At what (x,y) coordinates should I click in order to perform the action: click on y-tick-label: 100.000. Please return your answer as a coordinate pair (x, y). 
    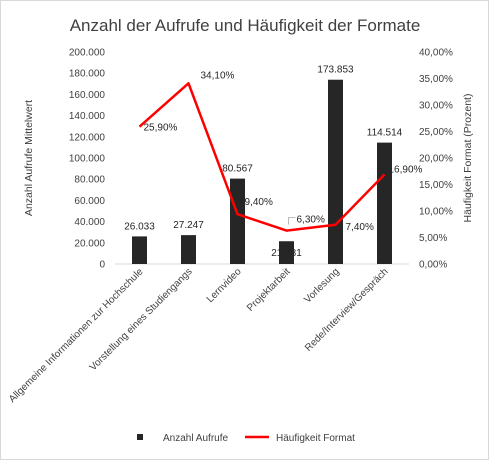
    Looking at the image, I should click on (87, 159).